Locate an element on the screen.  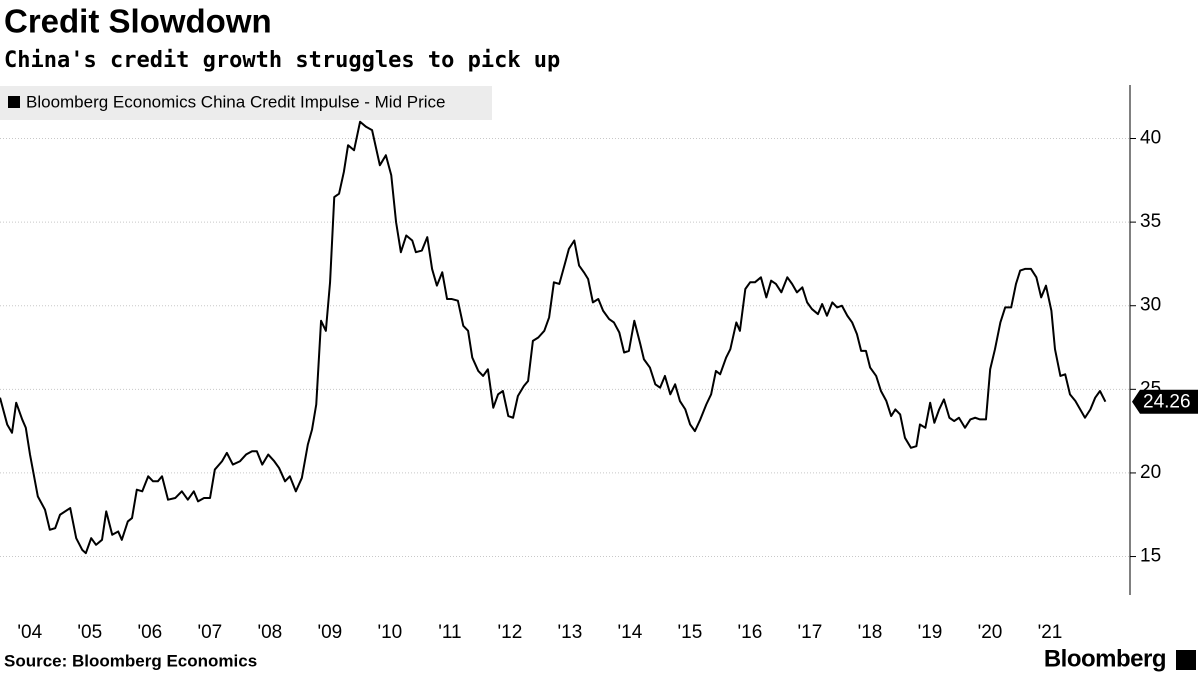
x-tick-label: '05 is located at coordinates (89, 632).